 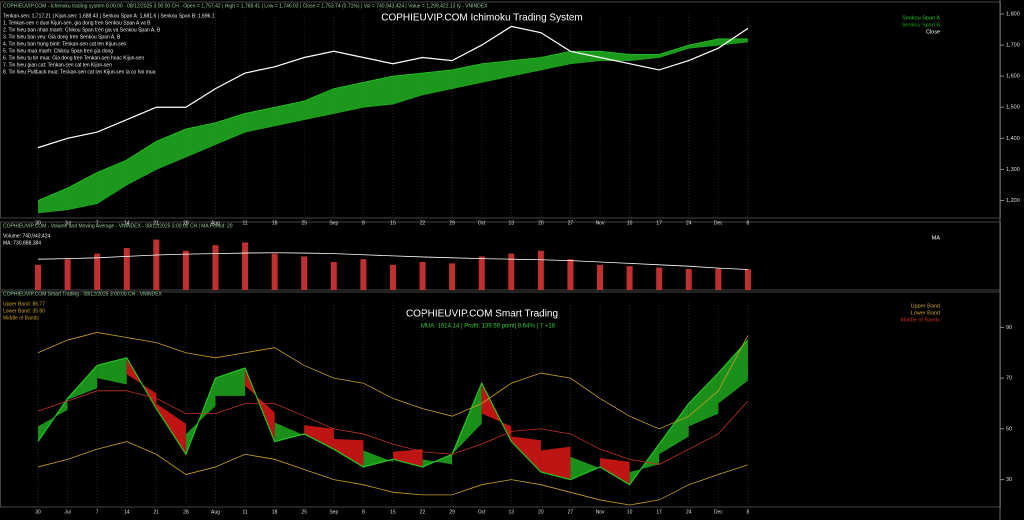 I want to click on legend-label: Senkou Span A, so click(x=921, y=18).